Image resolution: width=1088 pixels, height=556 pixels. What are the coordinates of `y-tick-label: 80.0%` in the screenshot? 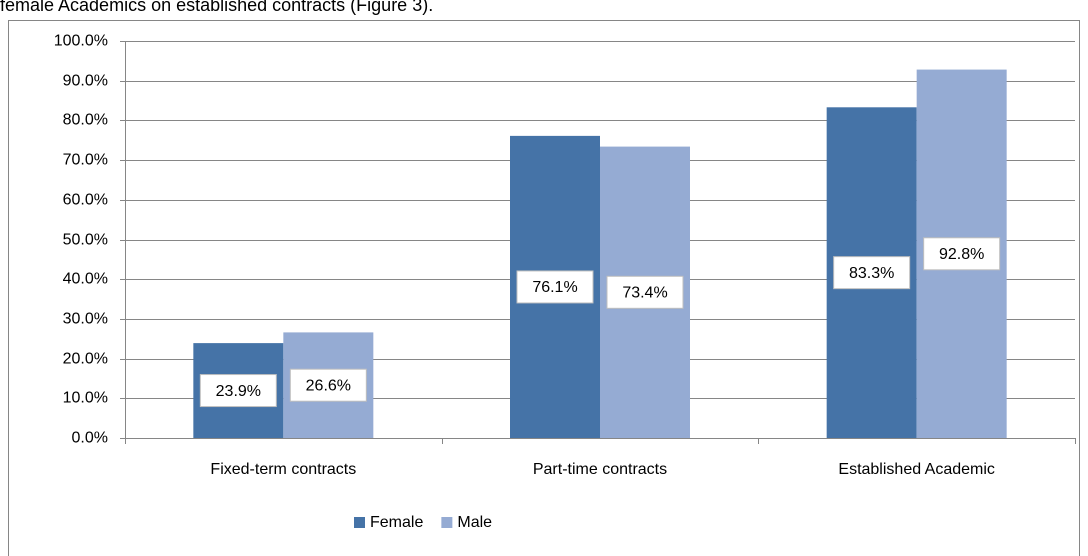 It's located at (85, 120).